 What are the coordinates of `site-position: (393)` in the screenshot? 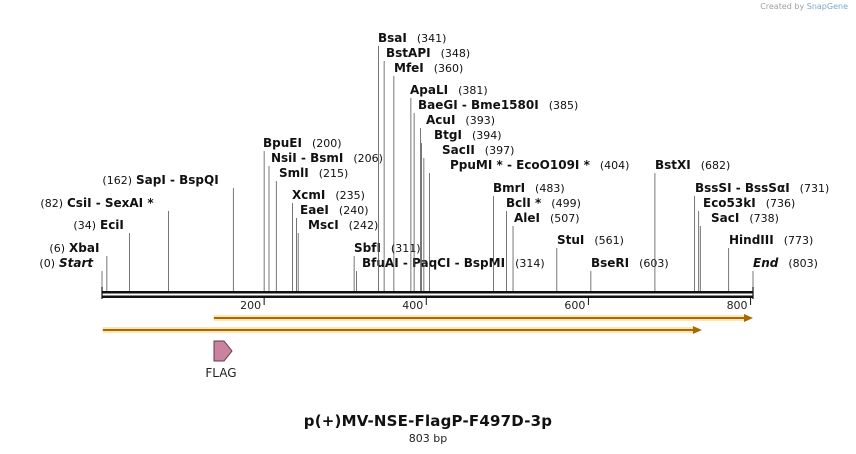 It's located at (480, 120).